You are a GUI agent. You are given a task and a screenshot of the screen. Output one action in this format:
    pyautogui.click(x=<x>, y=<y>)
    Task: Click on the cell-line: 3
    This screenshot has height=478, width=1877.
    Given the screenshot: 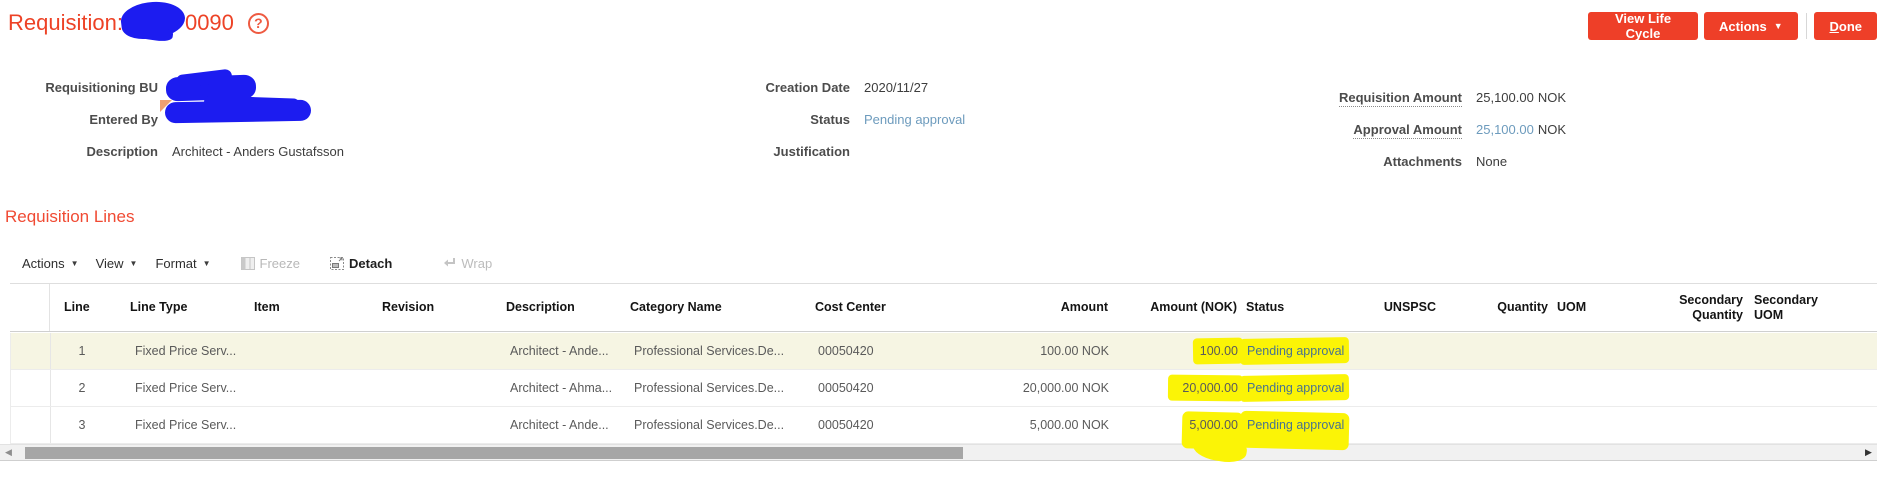 What is the action you would take?
    pyautogui.click(x=82, y=425)
    